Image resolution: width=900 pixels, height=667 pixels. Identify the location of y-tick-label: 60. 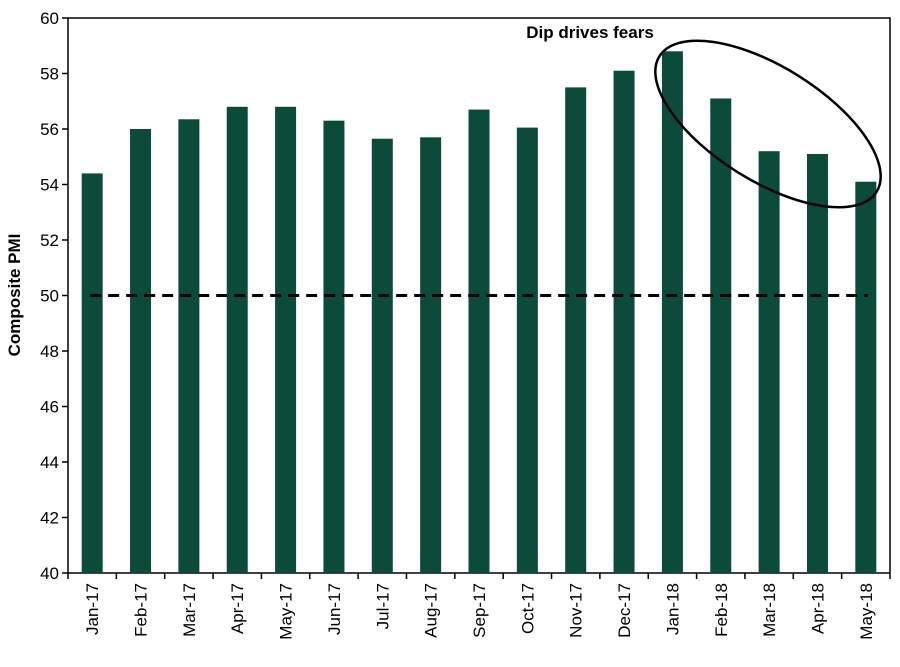
(49, 18).